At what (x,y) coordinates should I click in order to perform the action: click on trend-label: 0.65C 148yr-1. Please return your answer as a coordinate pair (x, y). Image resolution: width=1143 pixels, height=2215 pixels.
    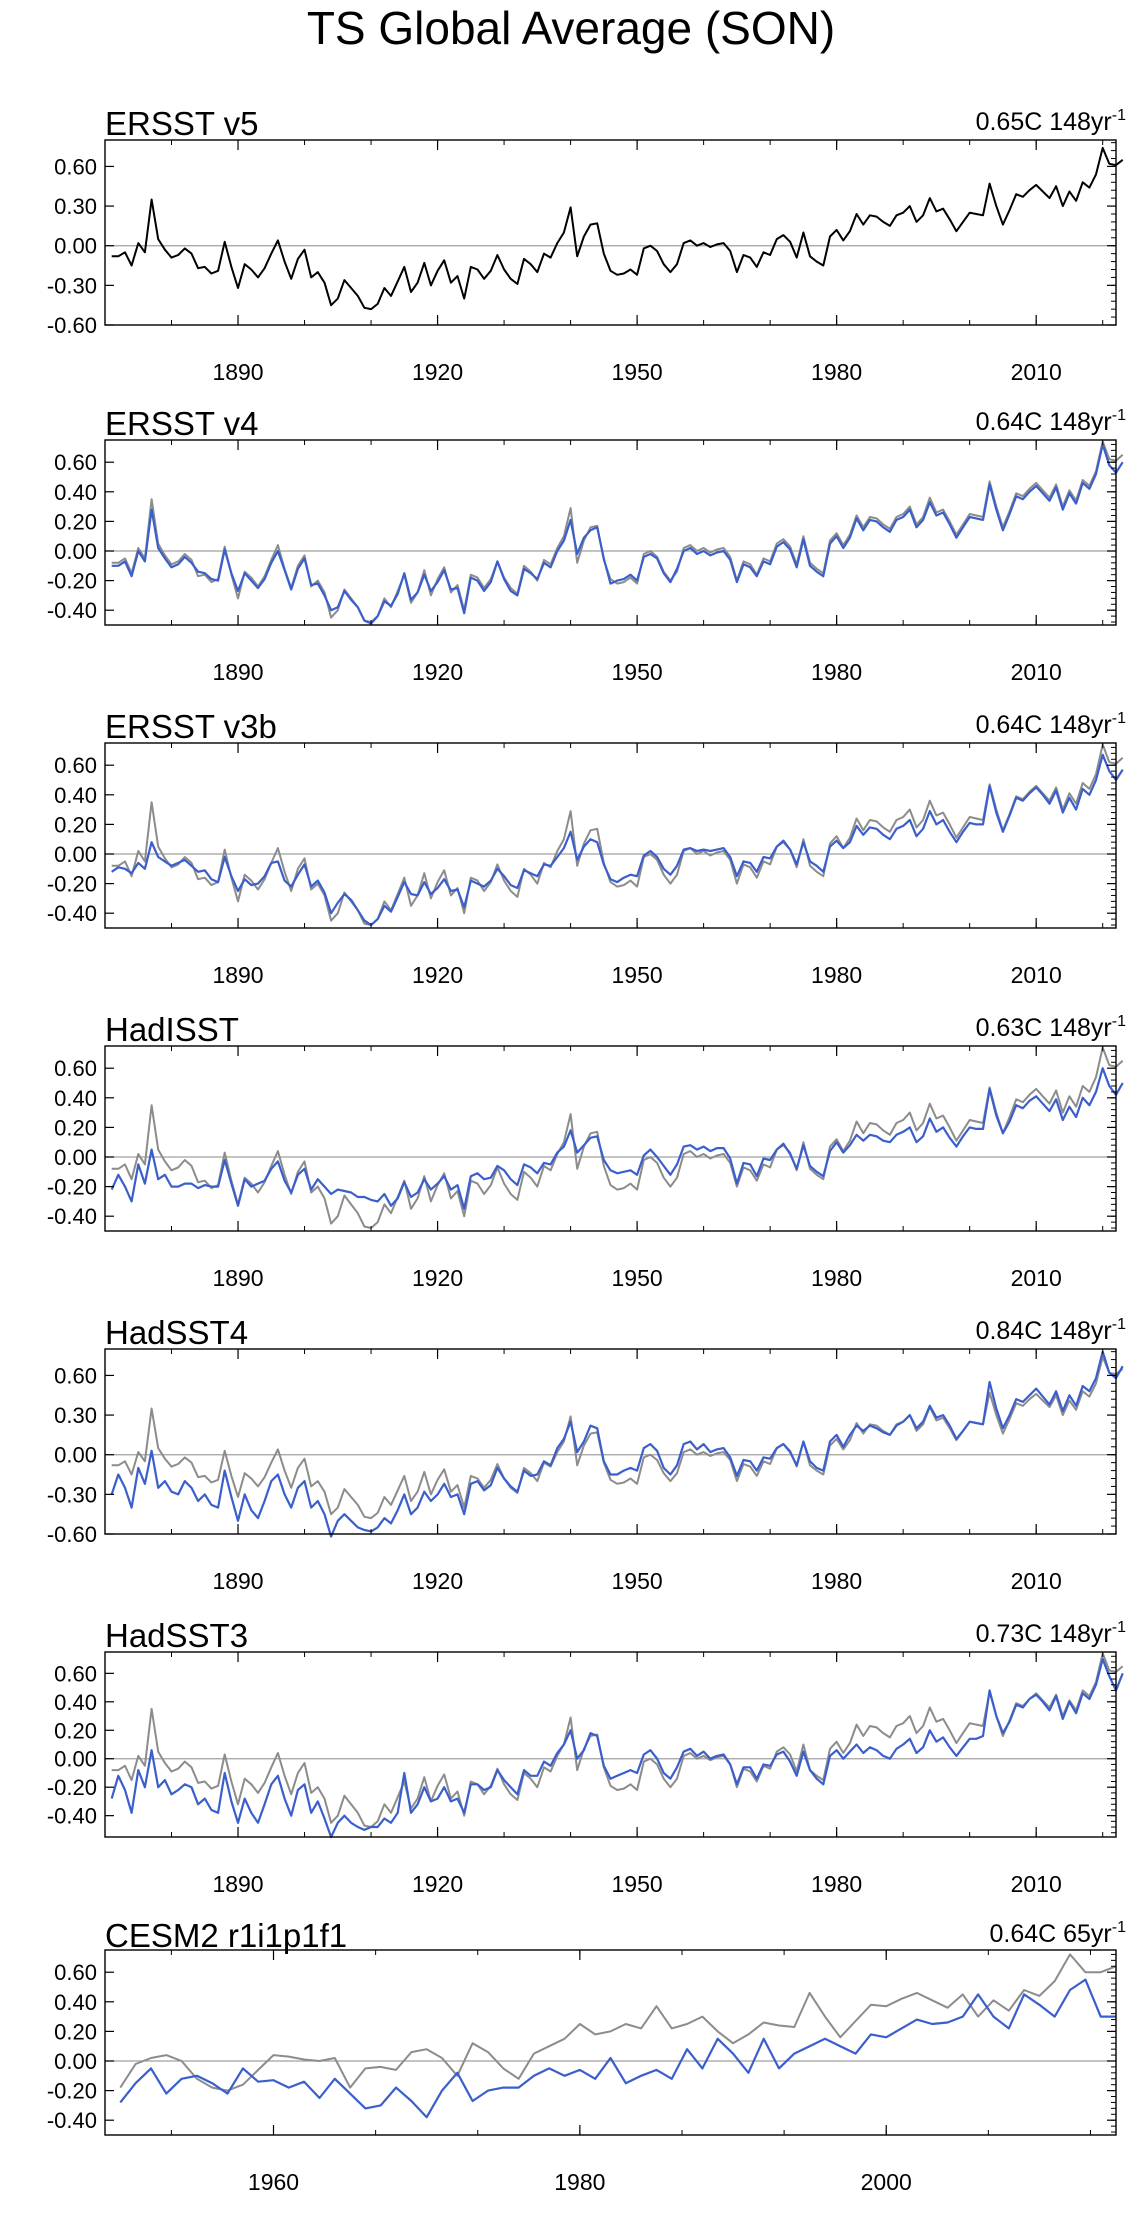
    Looking at the image, I should click on (1051, 121).